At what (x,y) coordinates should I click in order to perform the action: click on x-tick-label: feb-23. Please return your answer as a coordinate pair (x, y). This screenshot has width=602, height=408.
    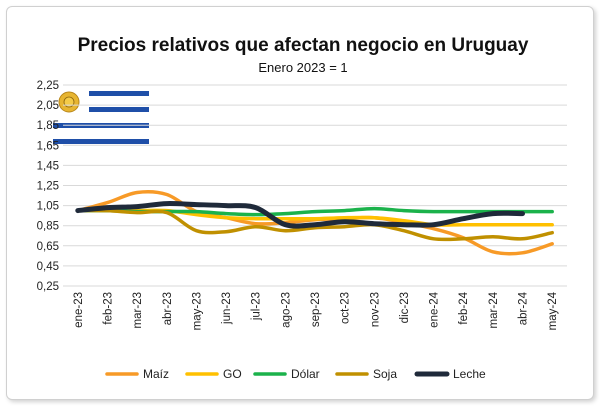
    Looking at the image, I should click on (108, 308).